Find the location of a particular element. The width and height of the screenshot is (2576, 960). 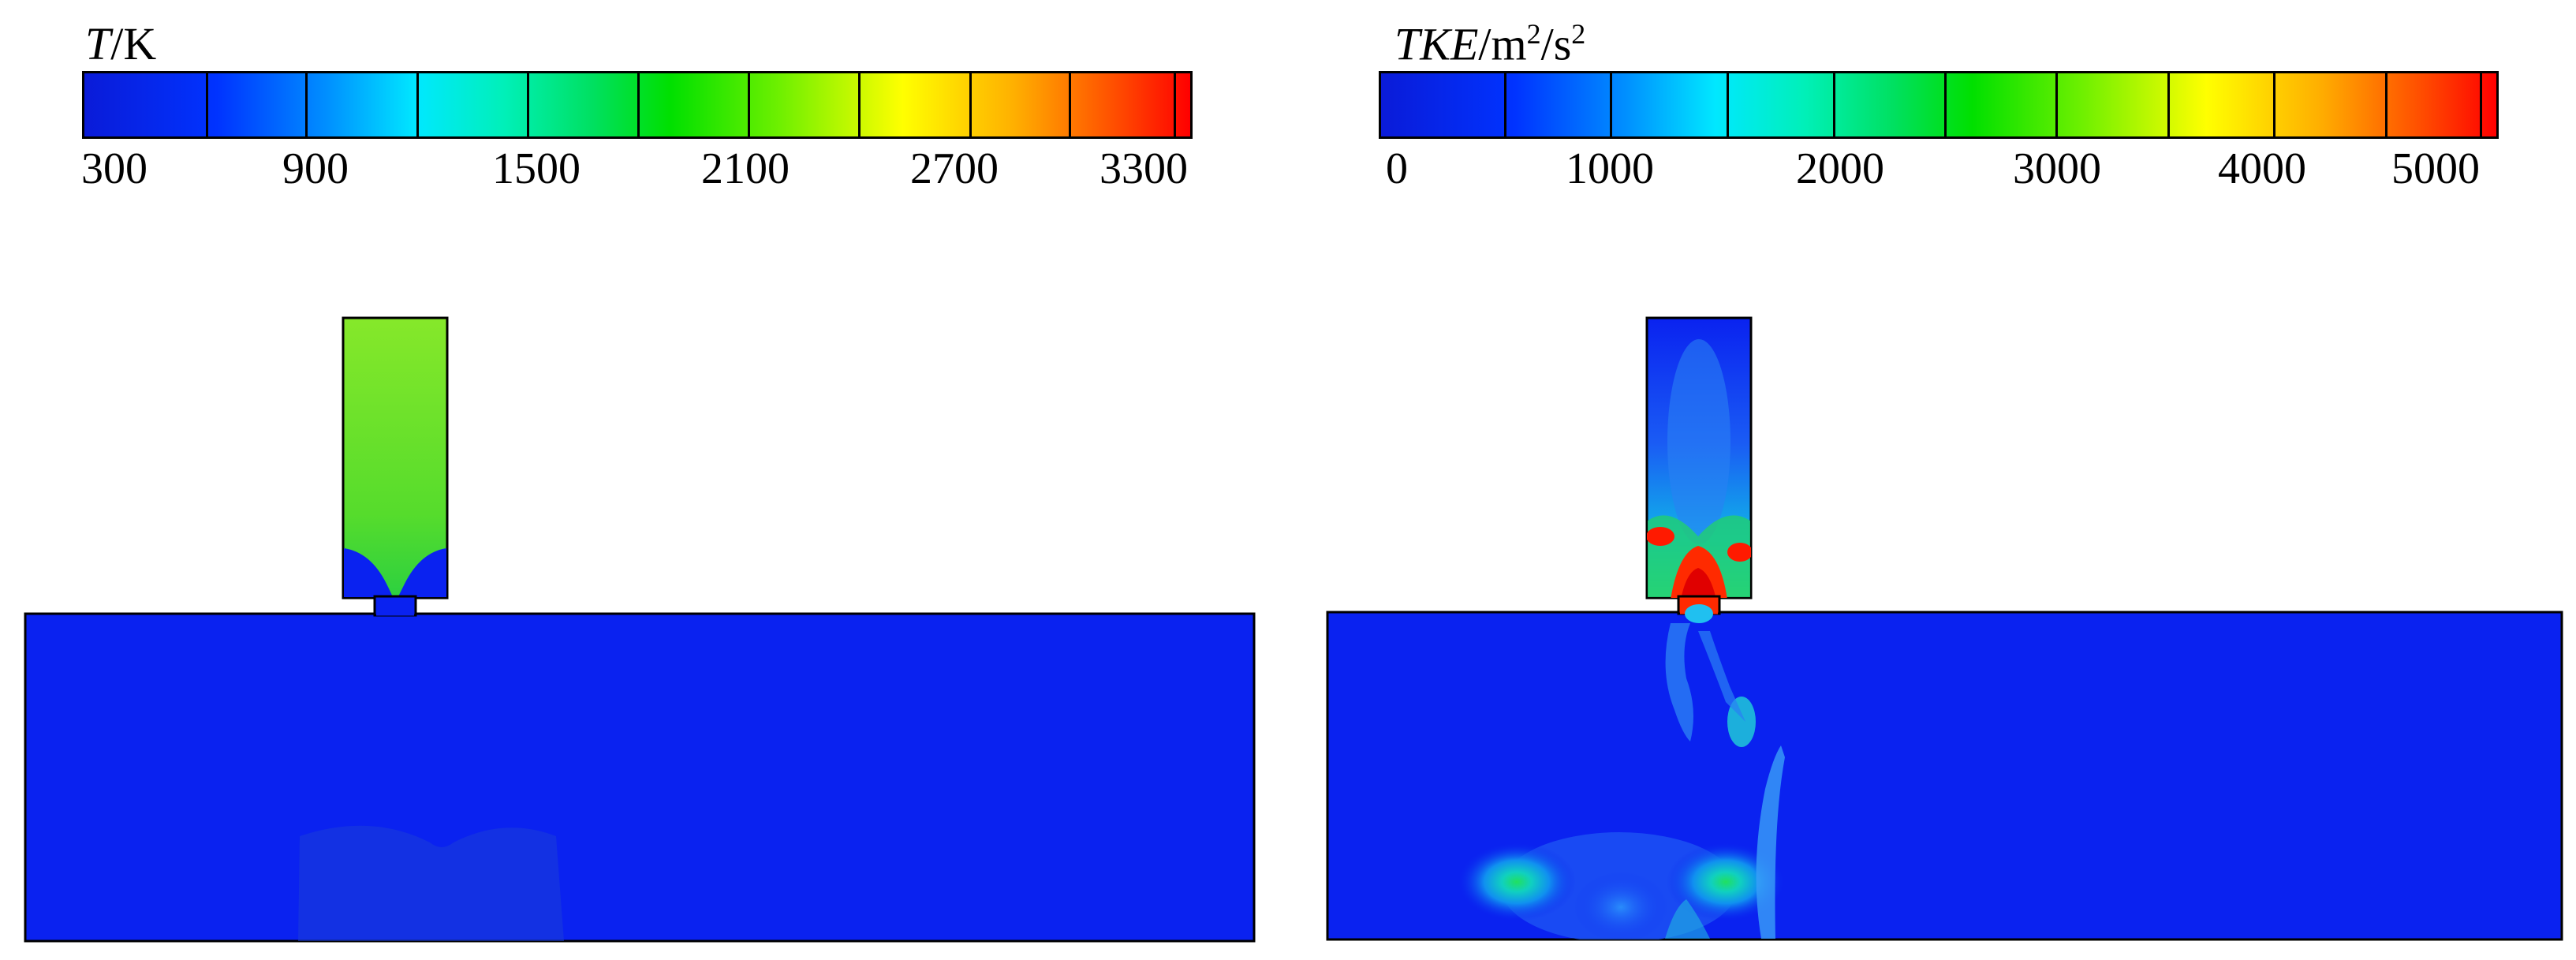

plume-streak is located at coordinates (1770, 842).